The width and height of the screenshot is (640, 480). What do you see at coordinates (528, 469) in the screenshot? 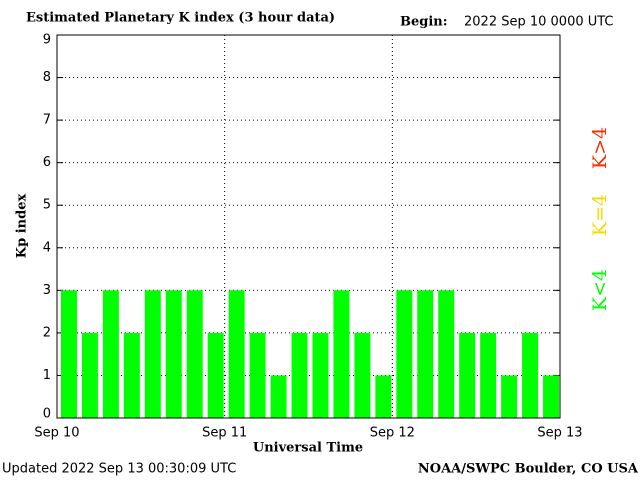
I see `footer-right: NOAA/SWPC Boulder, CO USA` at bounding box center [528, 469].